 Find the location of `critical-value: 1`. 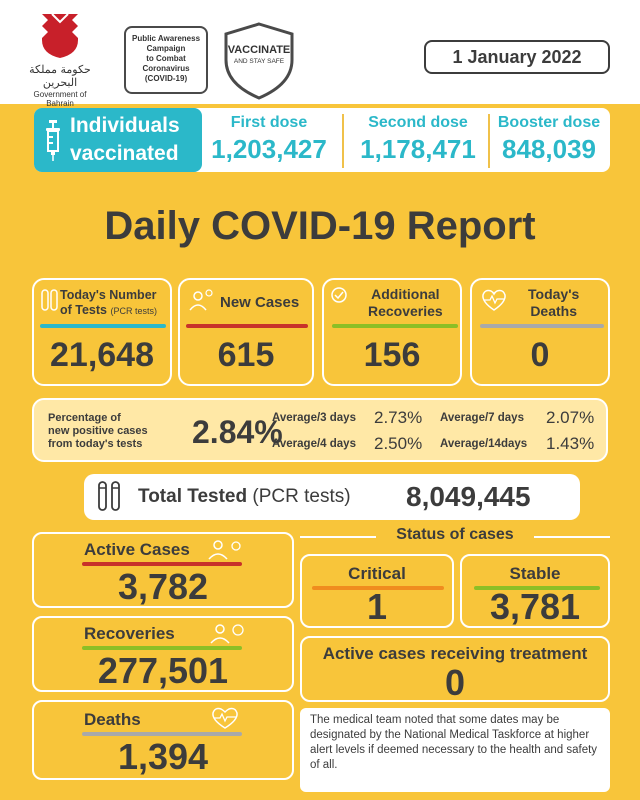

critical-value: 1 is located at coordinates (377, 606).